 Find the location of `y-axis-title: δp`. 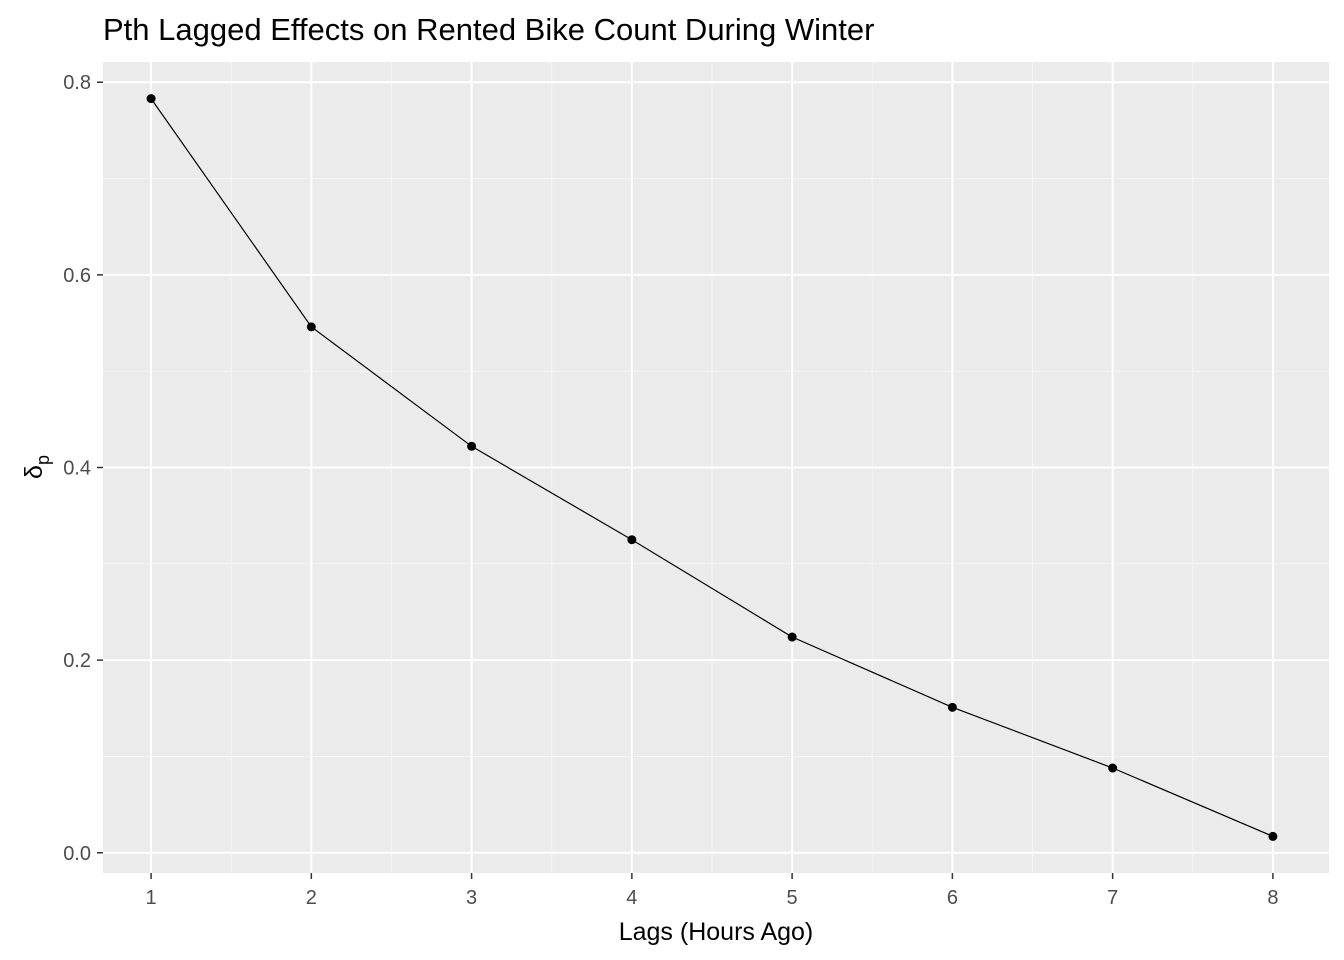

y-axis-title: δp is located at coordinates (36, 467).